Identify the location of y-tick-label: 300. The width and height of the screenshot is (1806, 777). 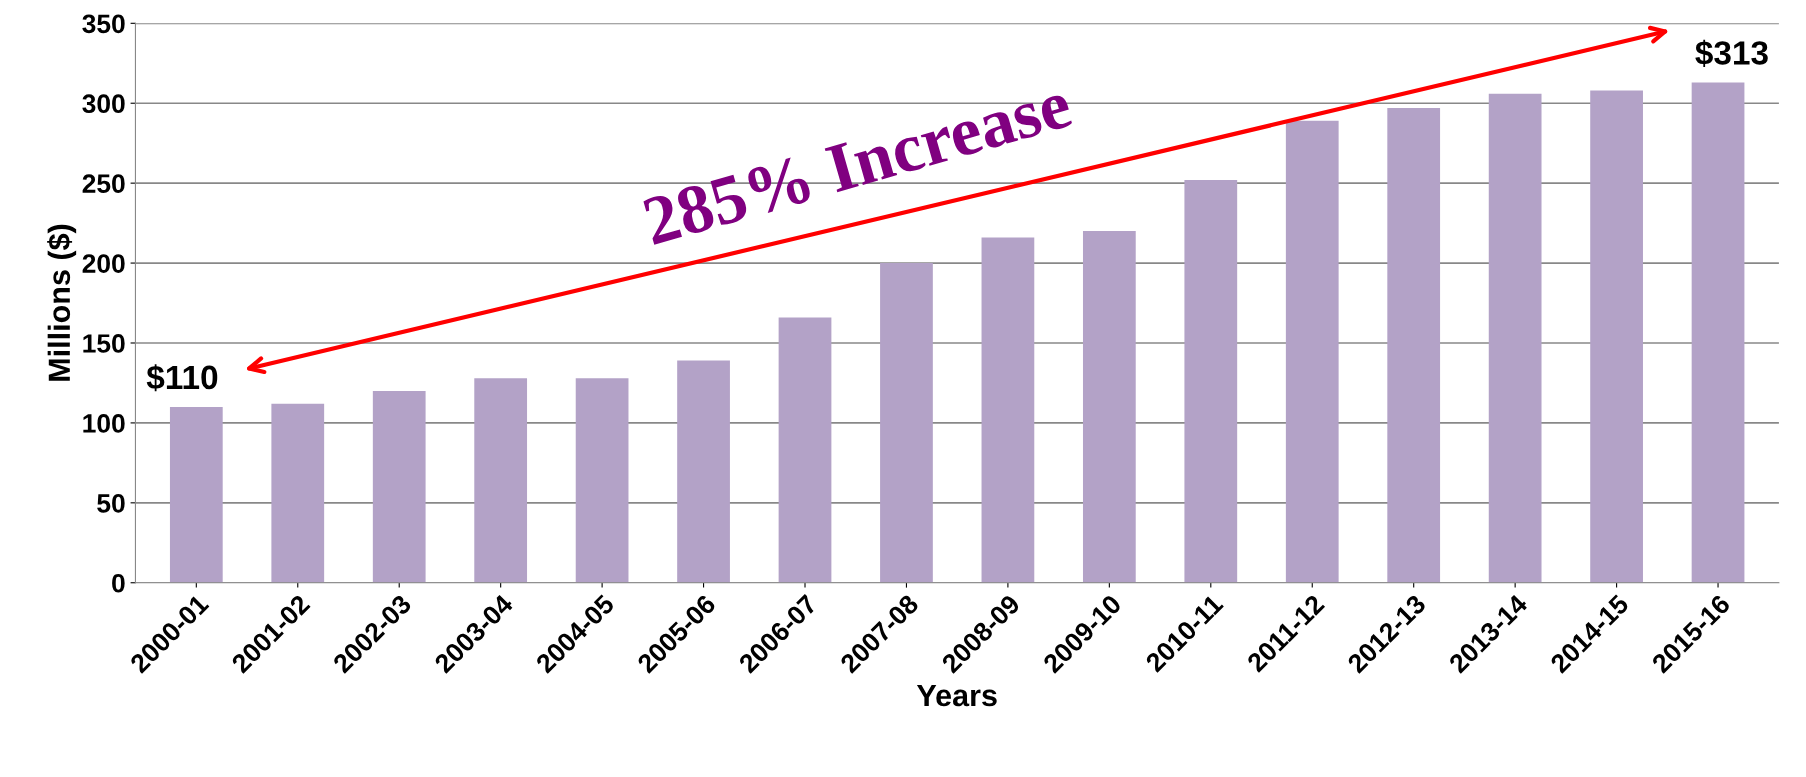
(103, 104).